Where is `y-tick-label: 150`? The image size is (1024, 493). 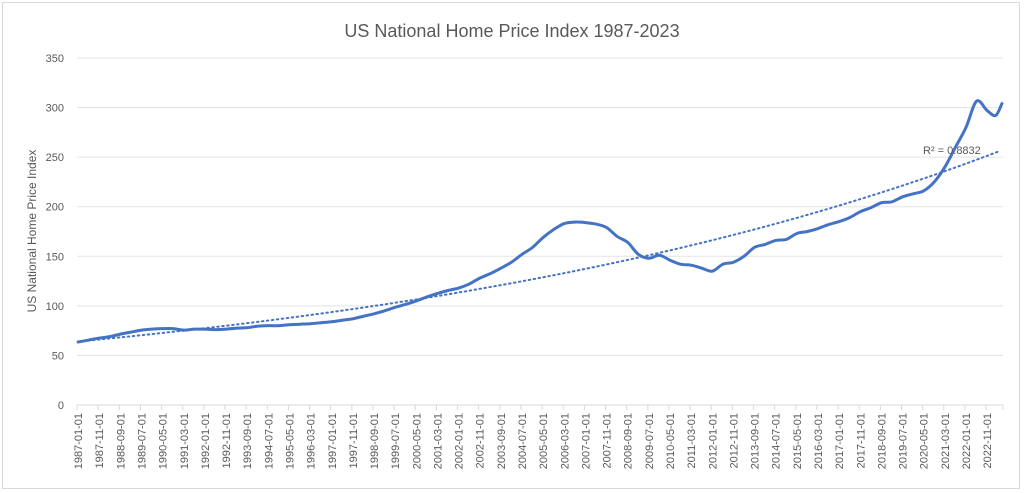
y-tick-label: 150 is located at coordinates (55, 257).